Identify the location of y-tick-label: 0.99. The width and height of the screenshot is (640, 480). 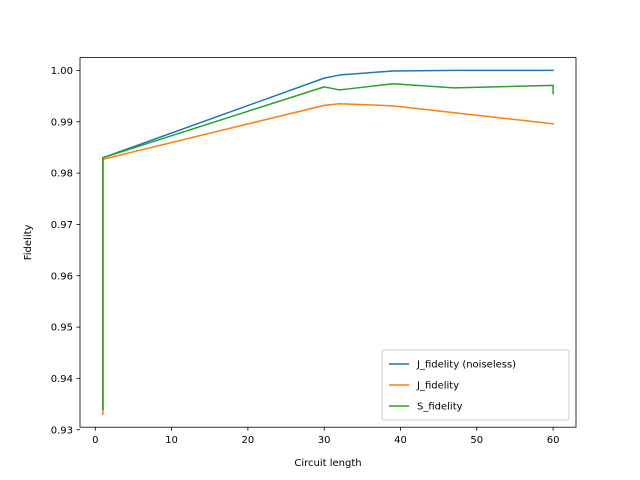
(62, 122).